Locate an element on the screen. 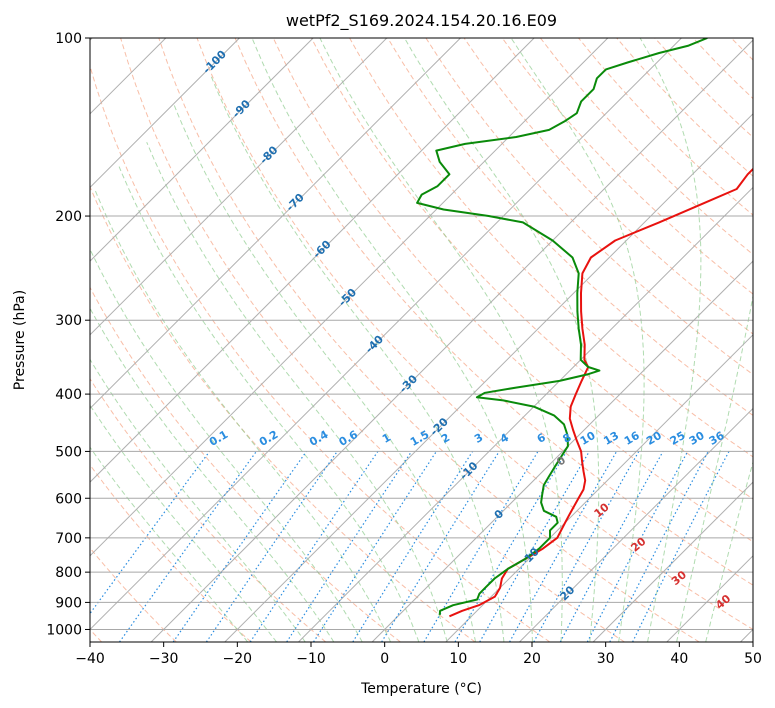  x-tick-label: 0 is located at coordinates (384, 659).